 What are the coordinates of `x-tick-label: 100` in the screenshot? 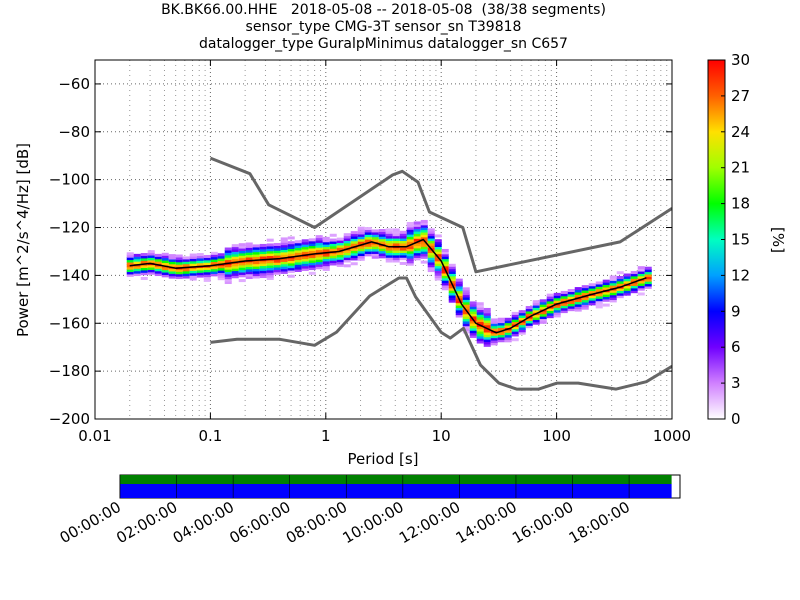 It's located at (556, 436).